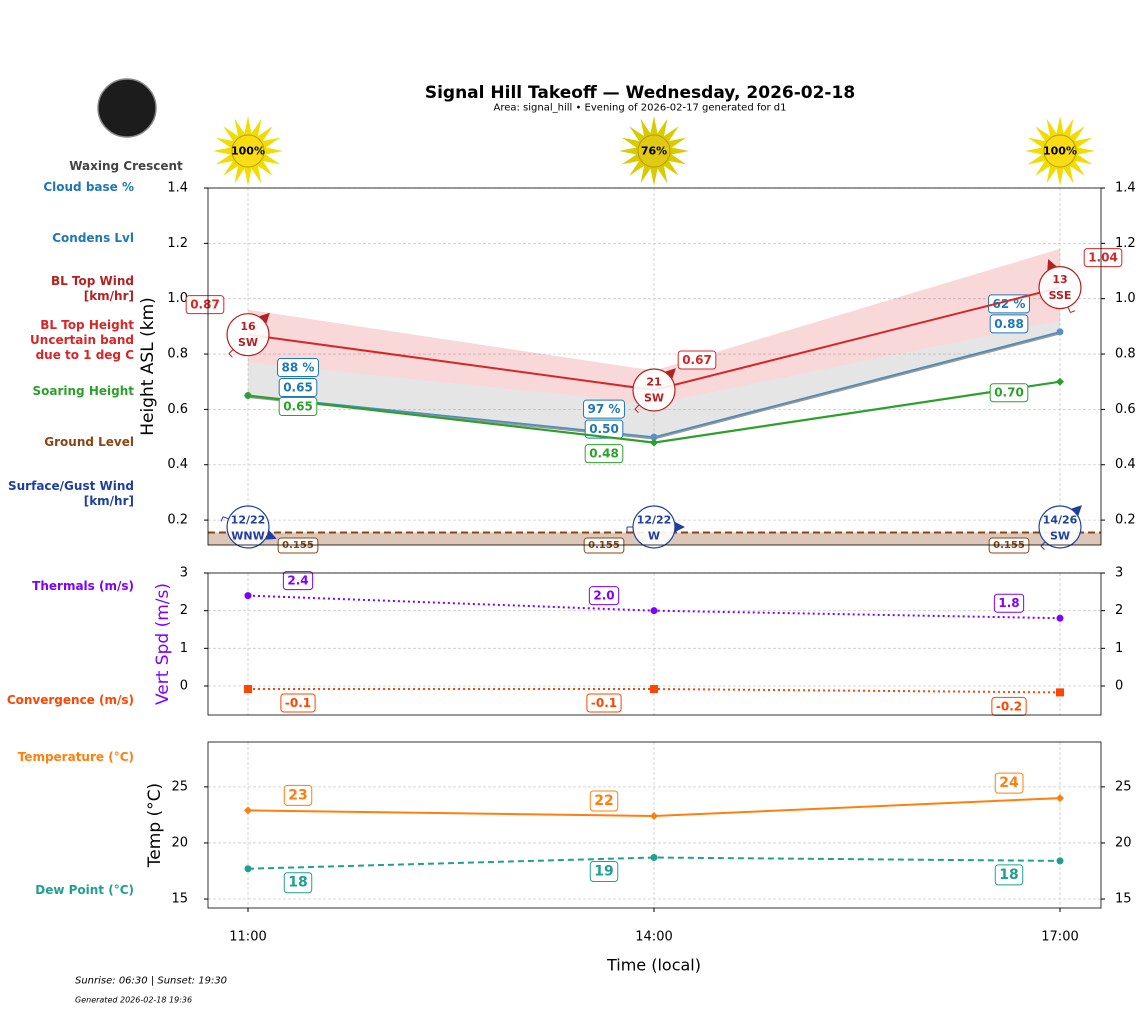 Image resolution: width=1147 pixels, height=1011 pixels. What do you see at coordinates (1125, 464) in the screenshot?
I see `y-tick-label-right: 0.4` at bounding box center [1125, 464].